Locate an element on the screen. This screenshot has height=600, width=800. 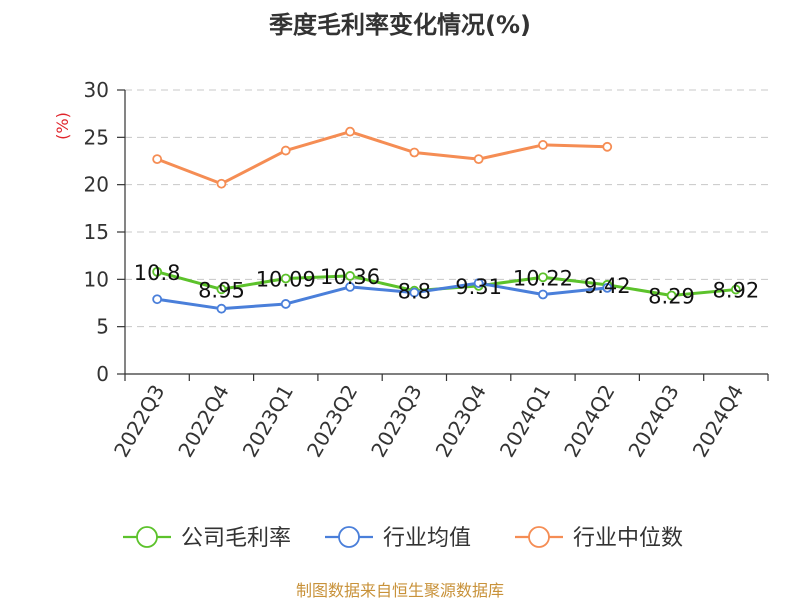
x-tick-label: 2023Q3 is located at coordinates (396, 421).